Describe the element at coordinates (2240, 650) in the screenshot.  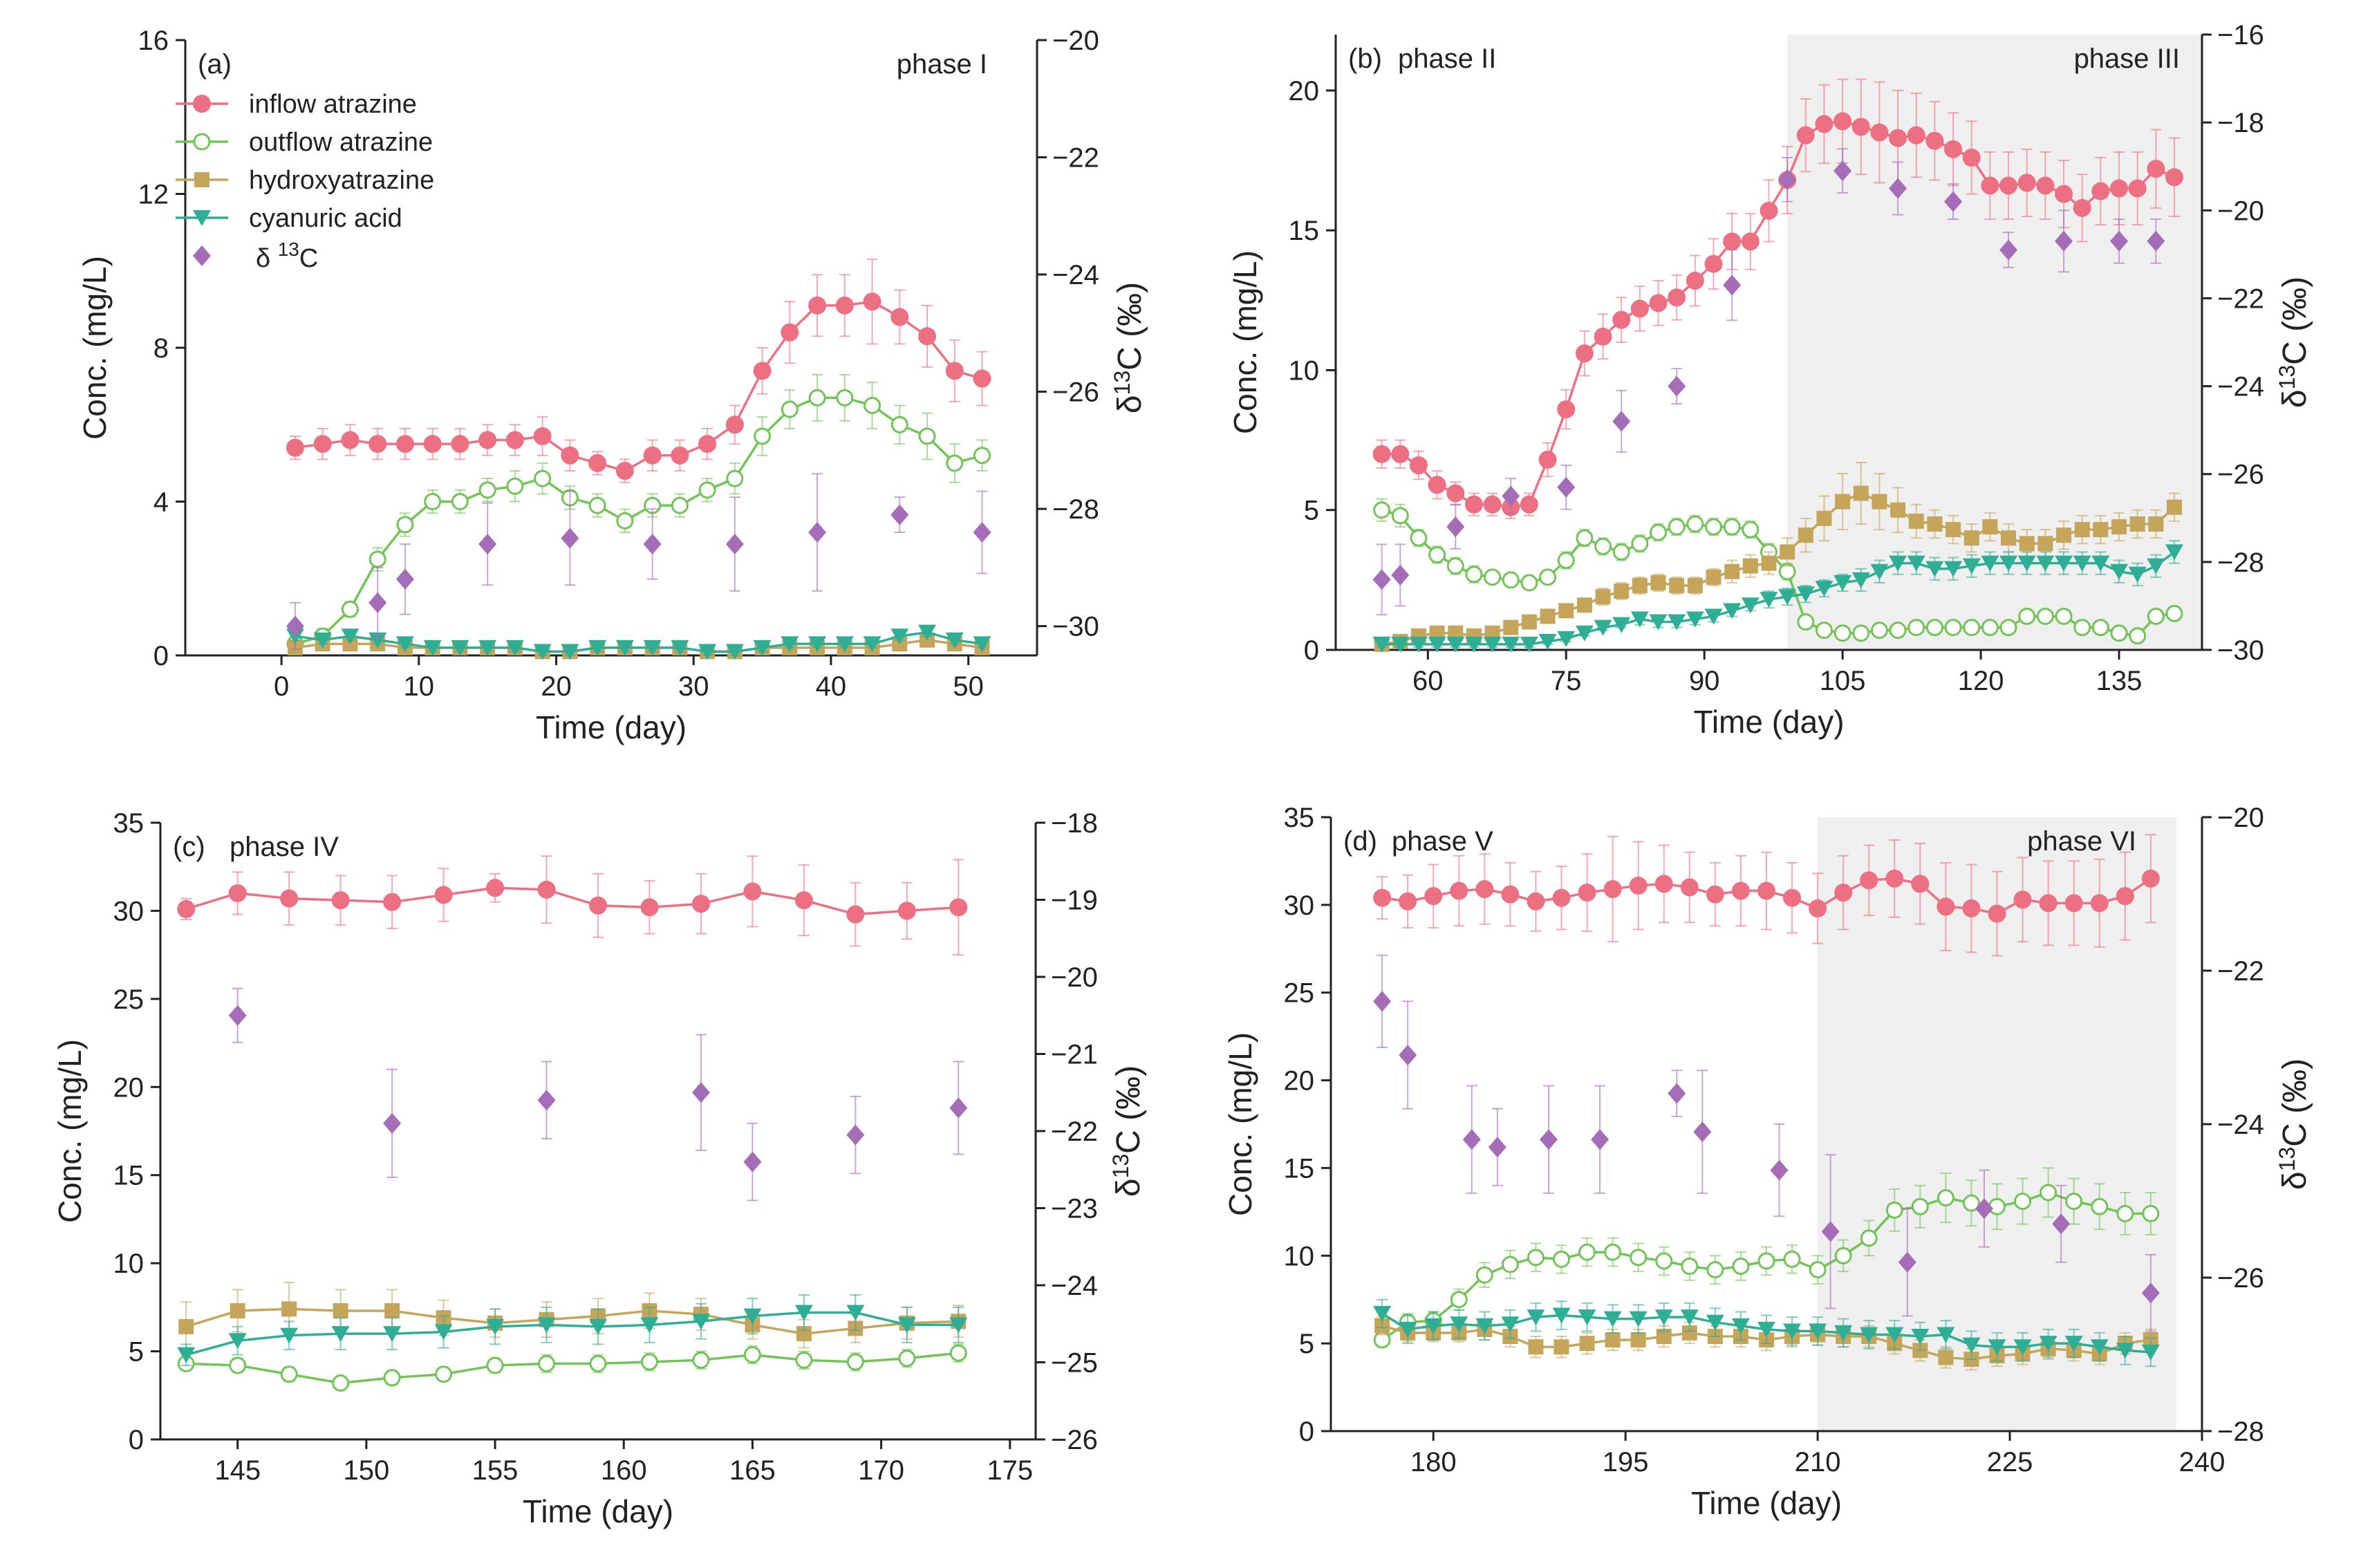
I see `y2-tick-label: −30` at that location.